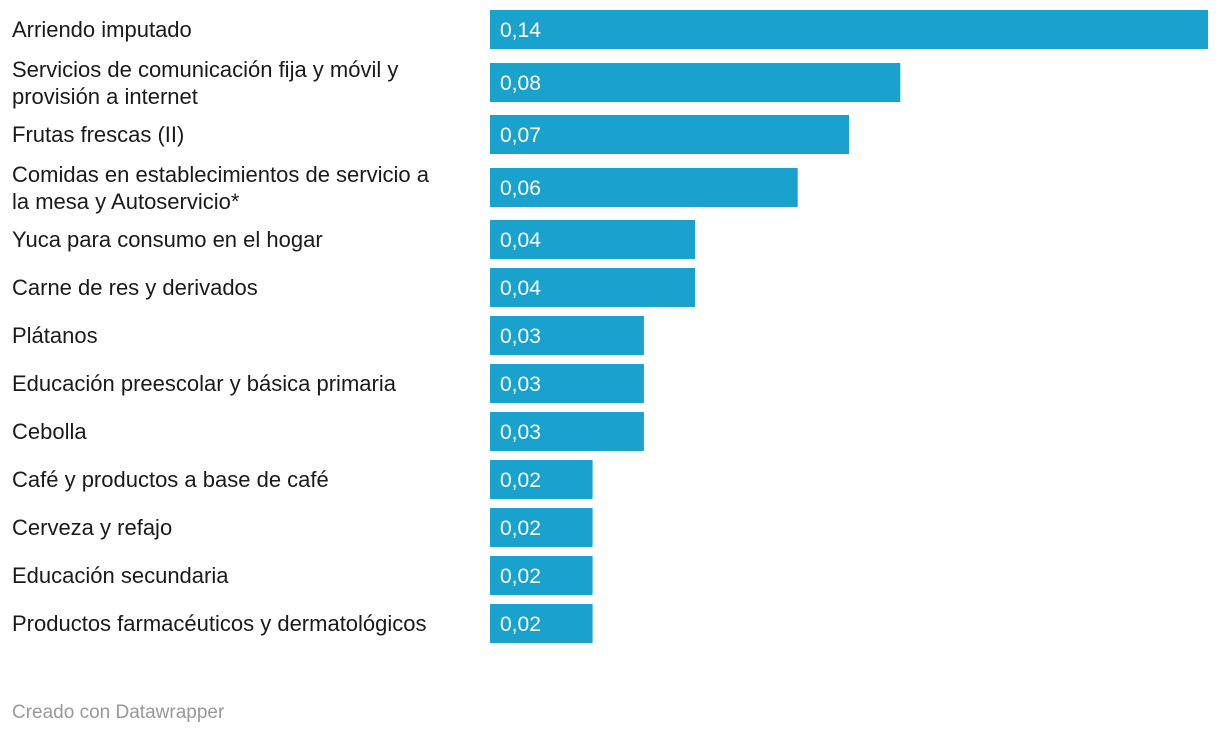 This screenshot has height=738, width=1220. What do you see at coordinates (219, 623) in the screenshot?
I see `category-label: Productos farmacéuticos y dermatológicos` at bounding box center [219, 623].